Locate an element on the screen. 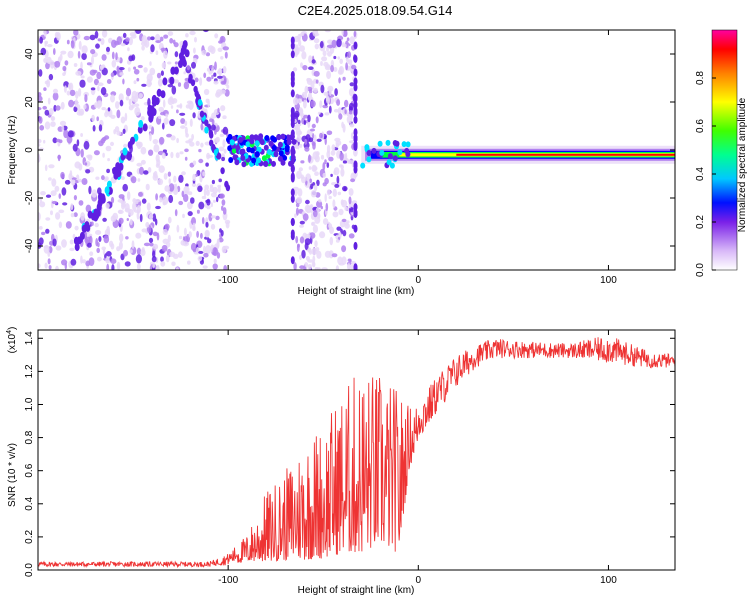 The image size is (750, 600). y-tick-label: -20 is located at coordinates (29, 197).